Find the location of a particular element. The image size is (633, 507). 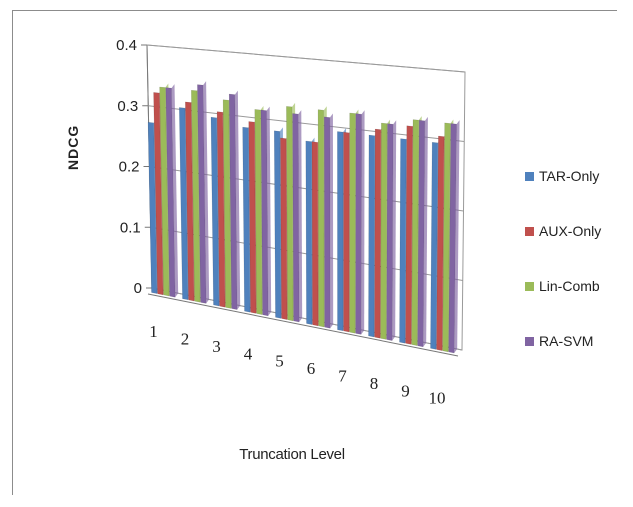

x-tick-label: 9 is located at coordinates (405, 390).